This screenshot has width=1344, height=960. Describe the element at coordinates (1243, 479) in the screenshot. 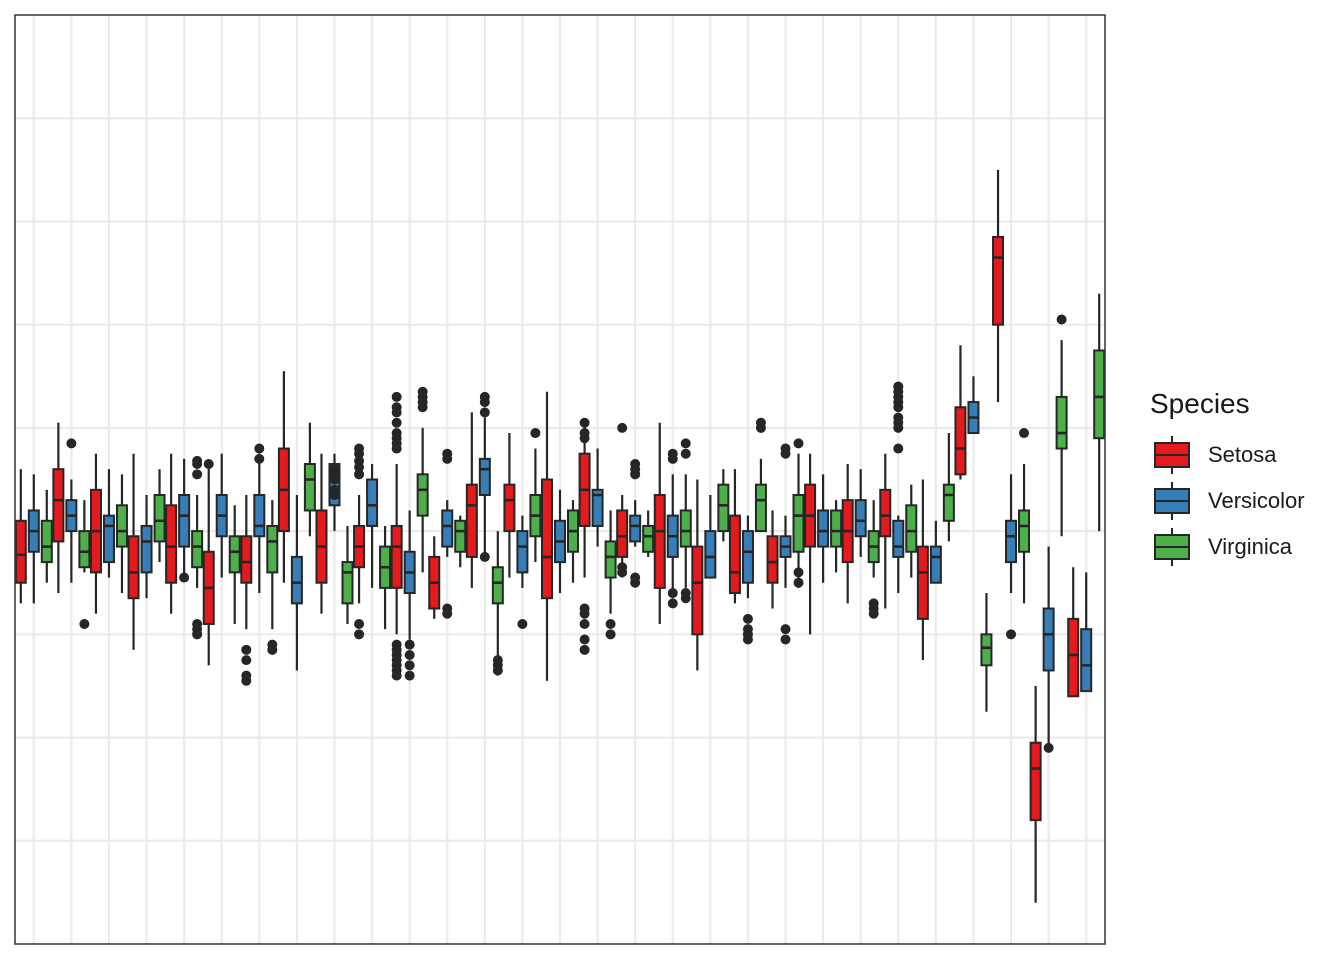

I see `legend: Species Setosa Versicolor Virginica` at that location.